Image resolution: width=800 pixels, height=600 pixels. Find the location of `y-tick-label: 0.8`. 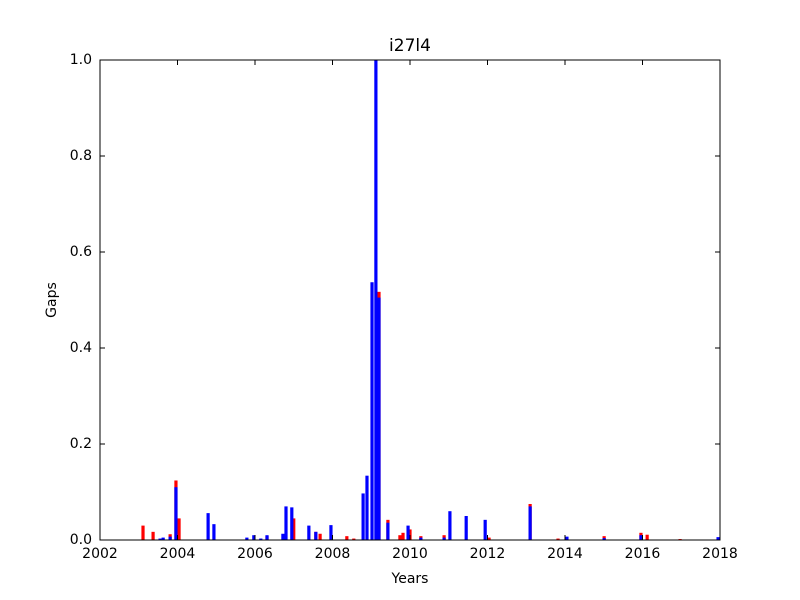

y-tick-label: 0.8 is located at coordinates (81, 156).